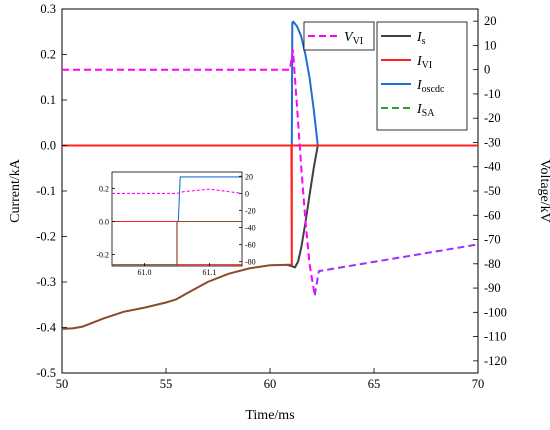 This screenshot has height=430, width=550. Describe the element at coordinates (492, 288) in the screenshot. I see `y2-tick-label: -90` at that location.